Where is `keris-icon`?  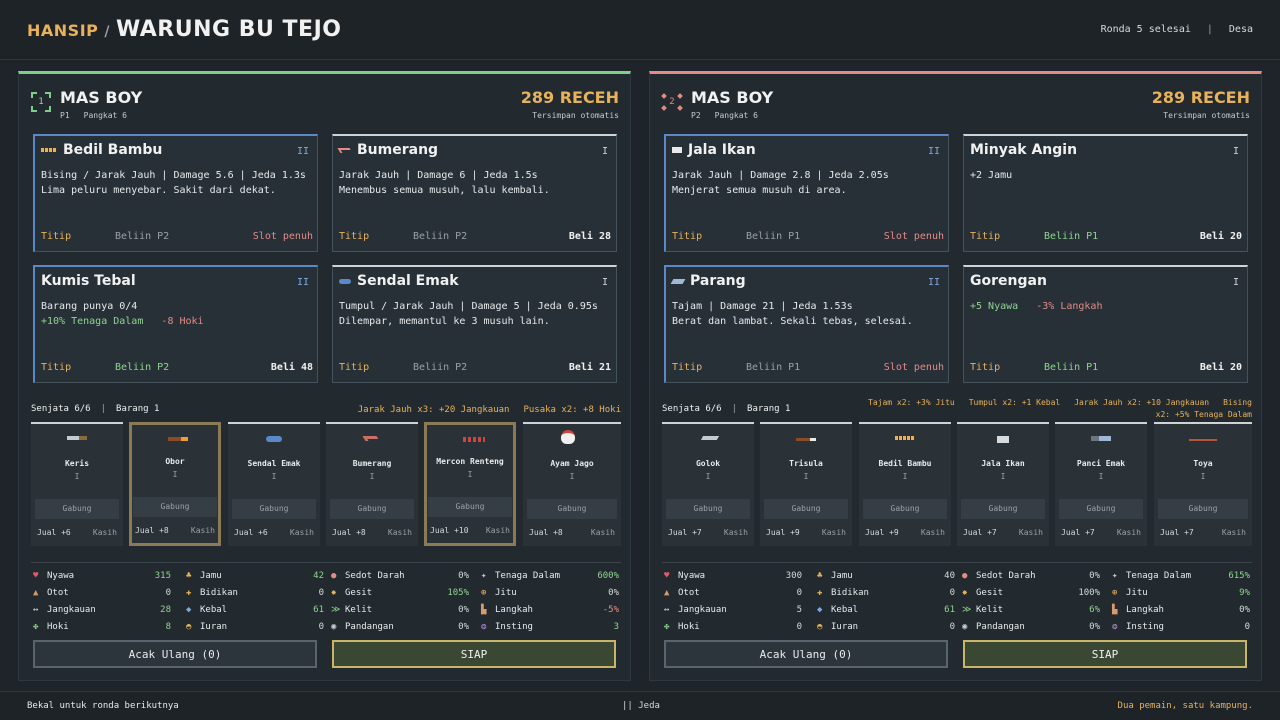 keris-icon is located at coordinates (77, 438).